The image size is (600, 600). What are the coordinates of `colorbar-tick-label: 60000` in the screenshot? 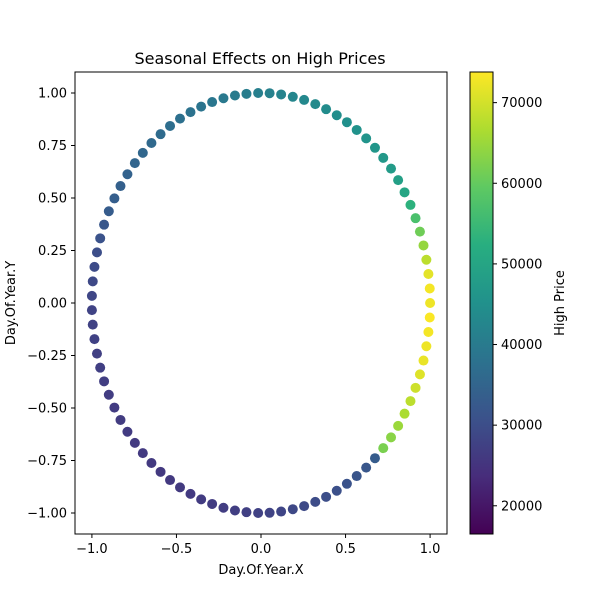 It's located at (521, 184).